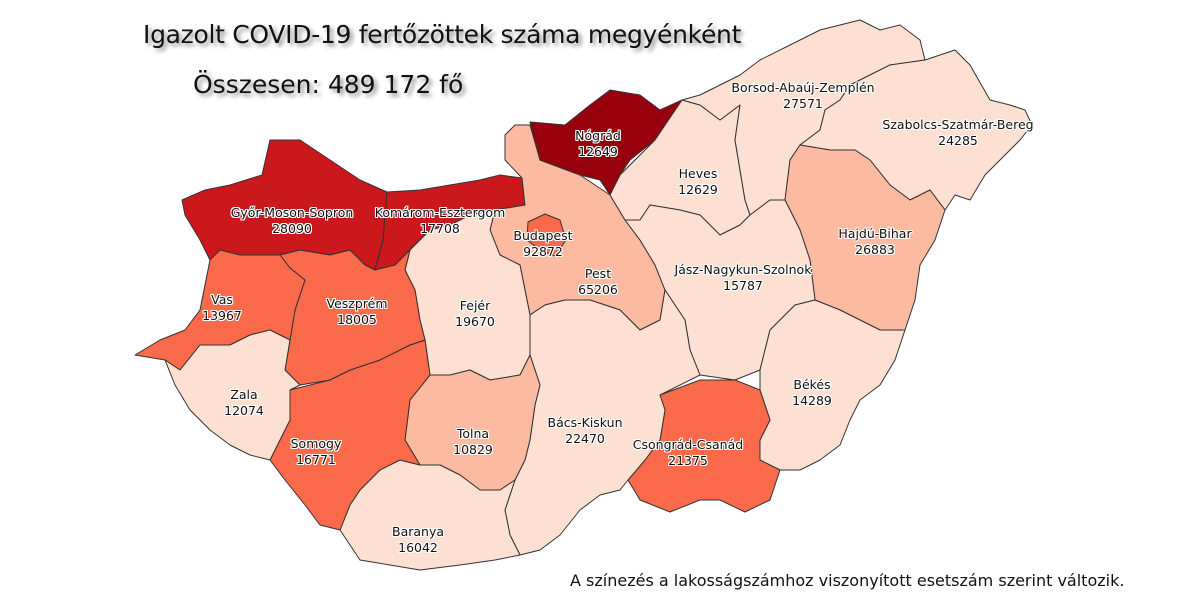 The image size is (1200, 612). I want to click on county-cases: 26883, so click(875, 249).